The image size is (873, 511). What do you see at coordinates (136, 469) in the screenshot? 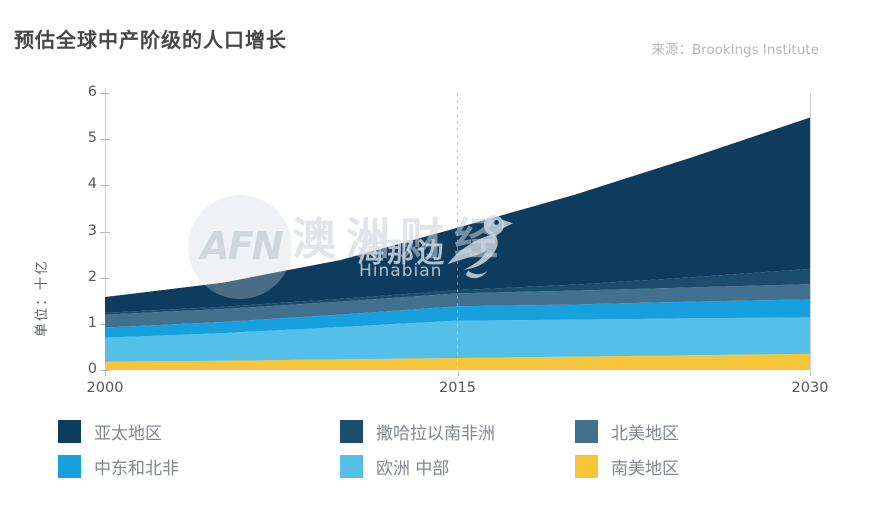
I see `legend-label: 中东和北非` at bounding box center [136, 469].